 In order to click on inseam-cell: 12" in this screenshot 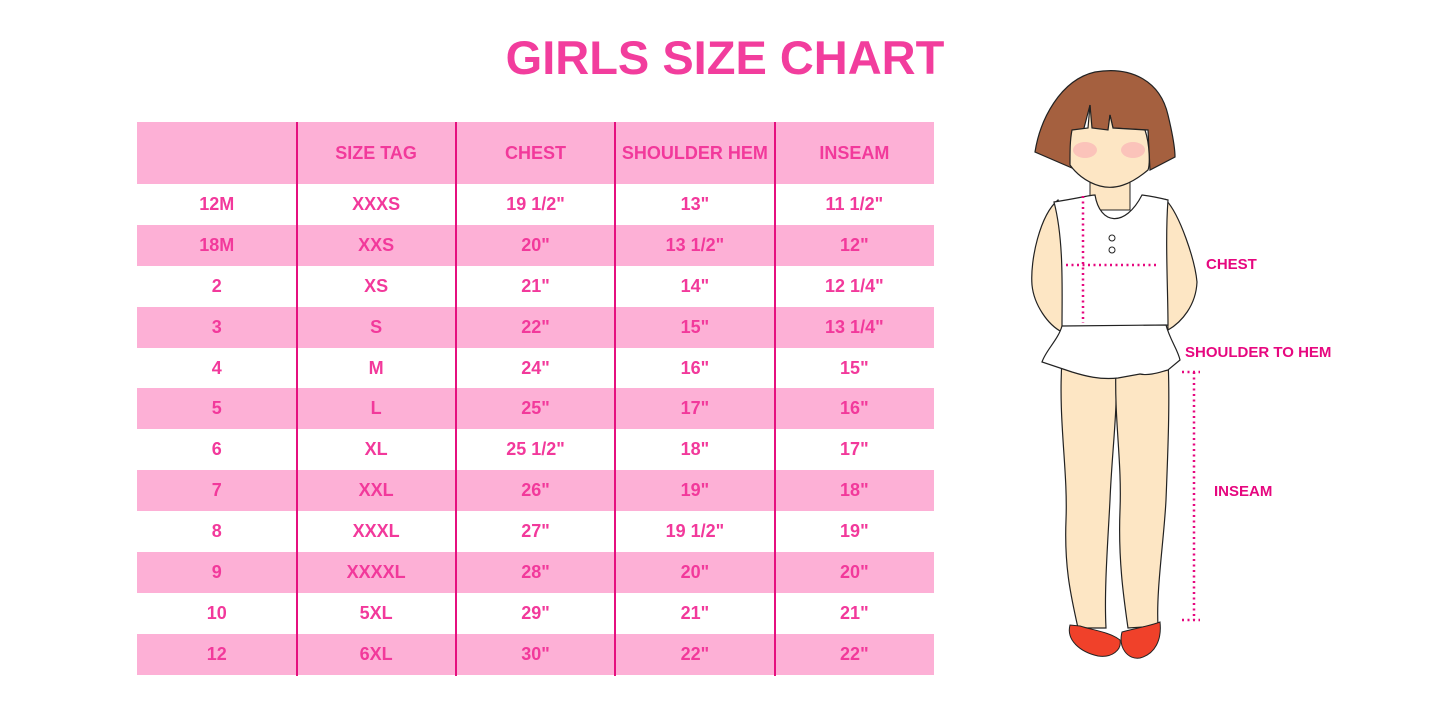, I will do `click(854, 244)`.